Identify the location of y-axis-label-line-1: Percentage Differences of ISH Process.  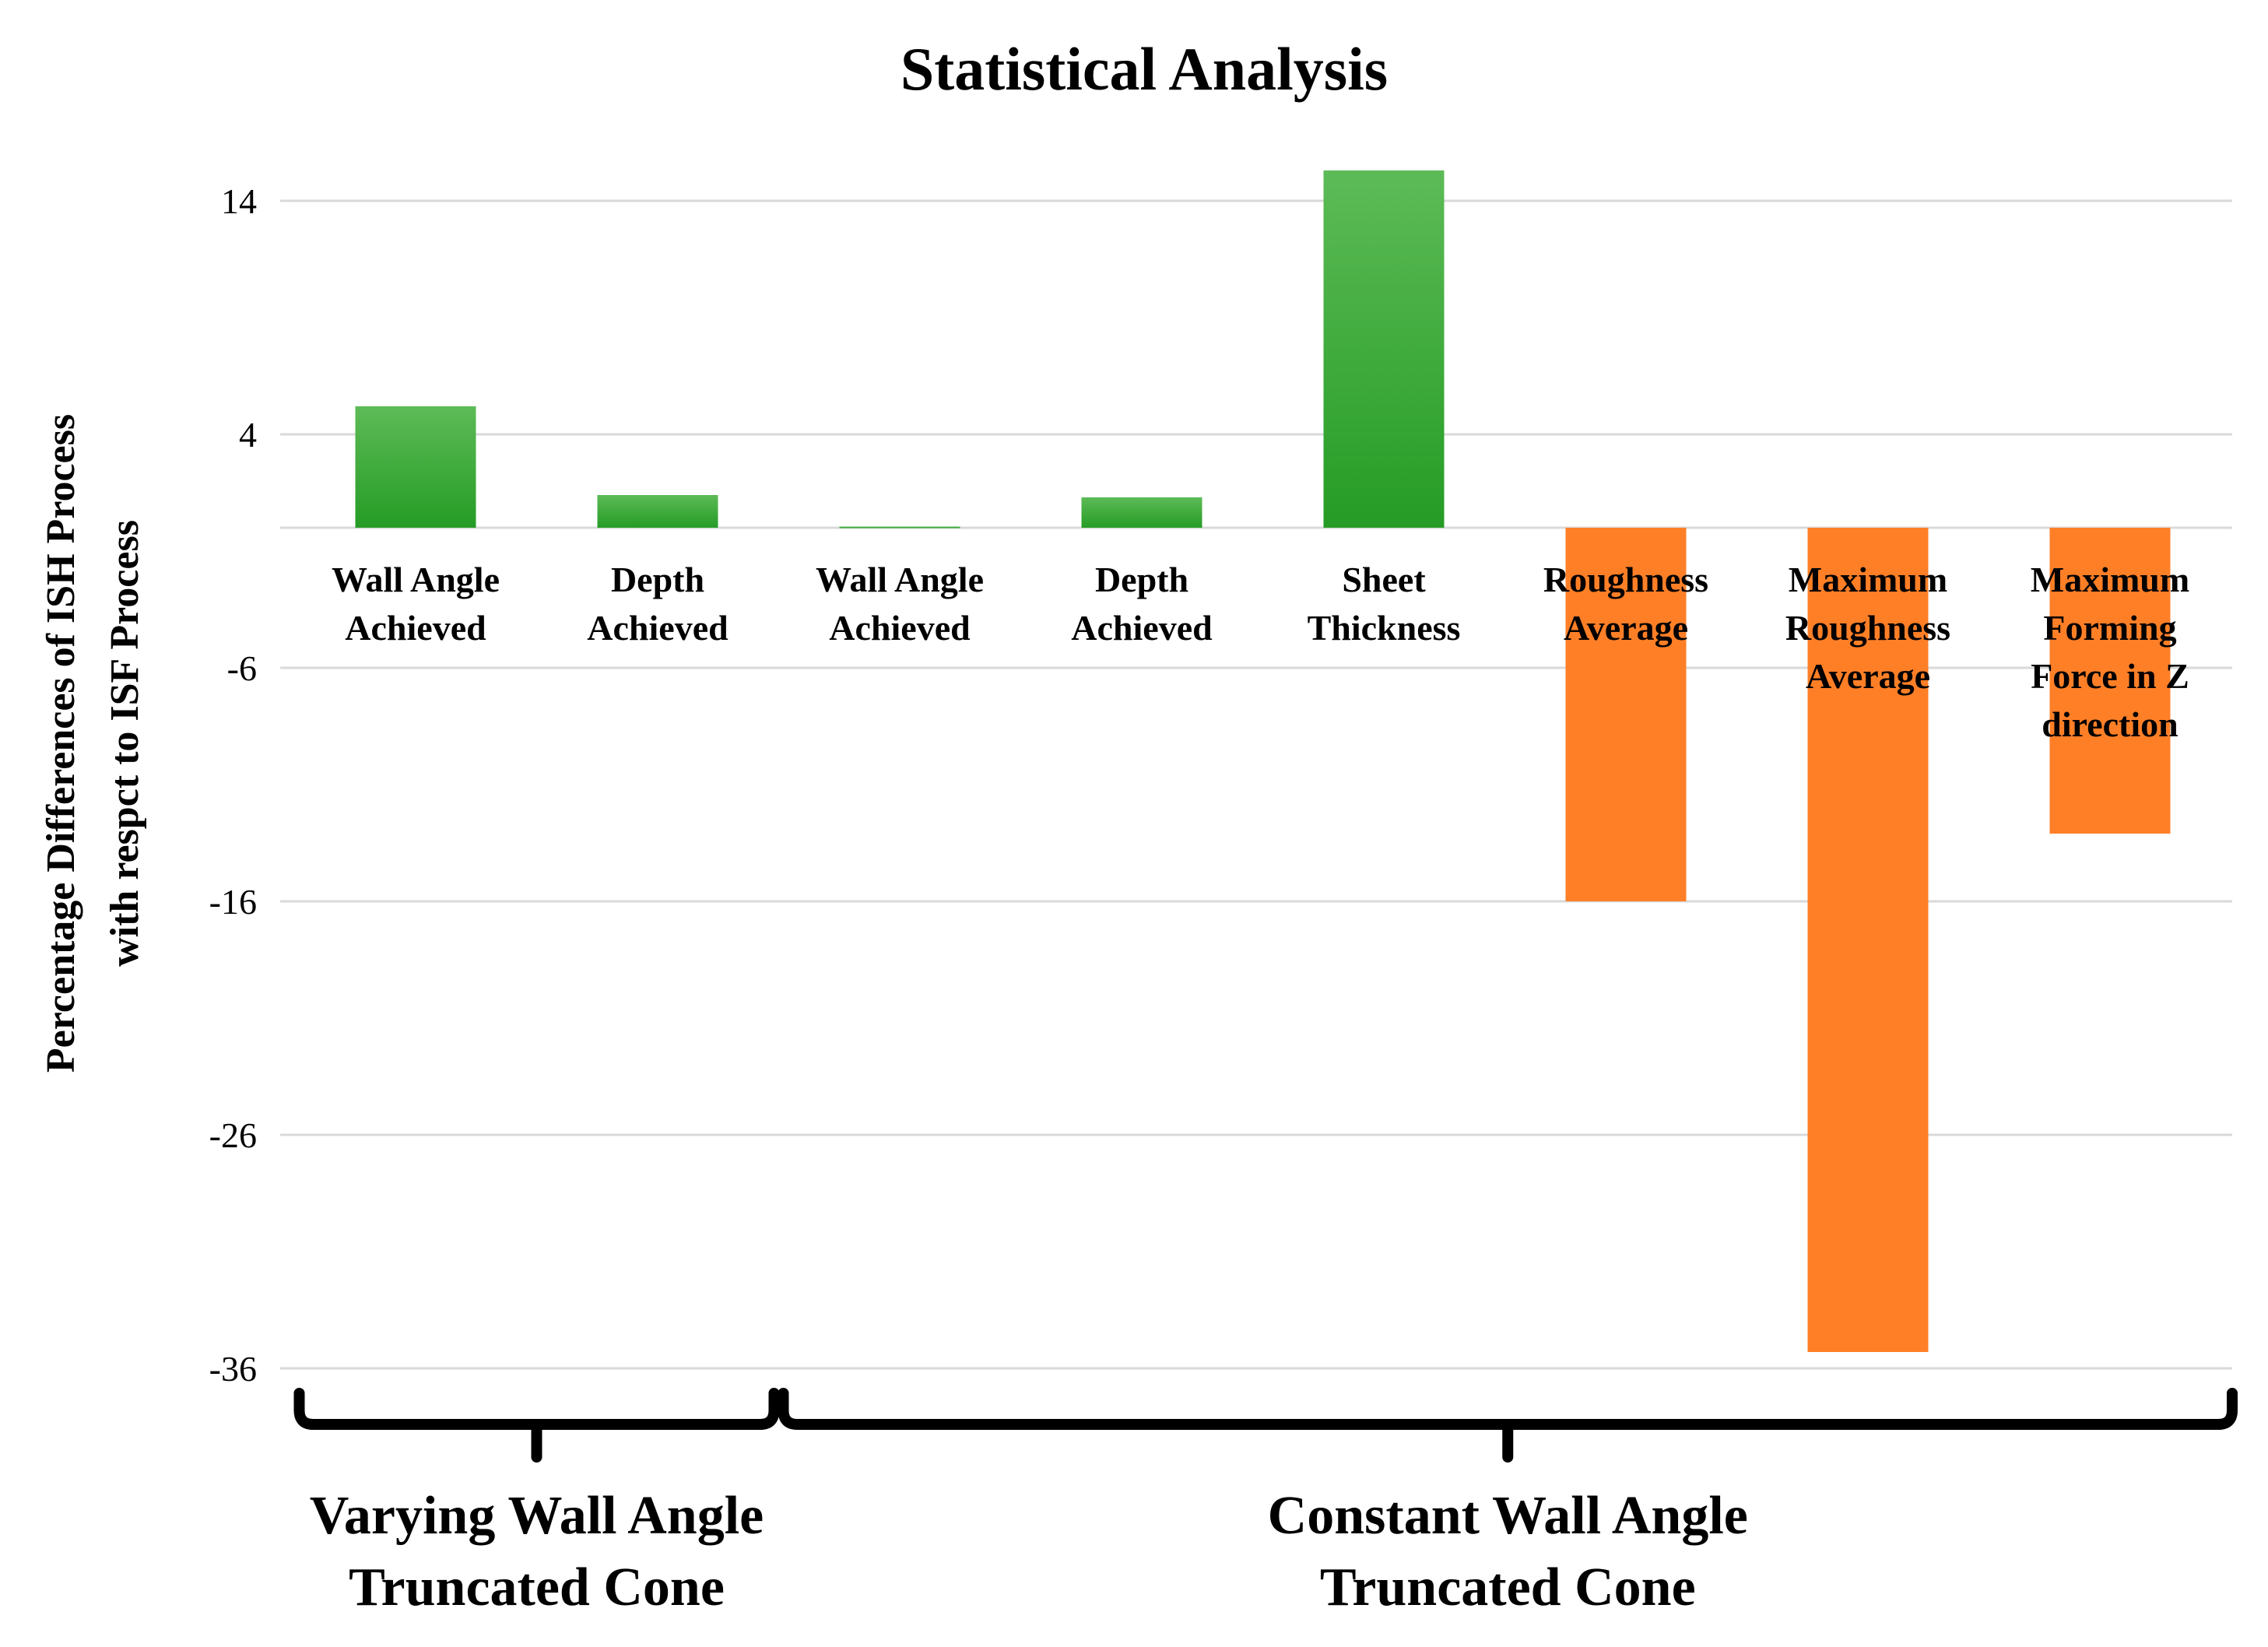
(61, 743).